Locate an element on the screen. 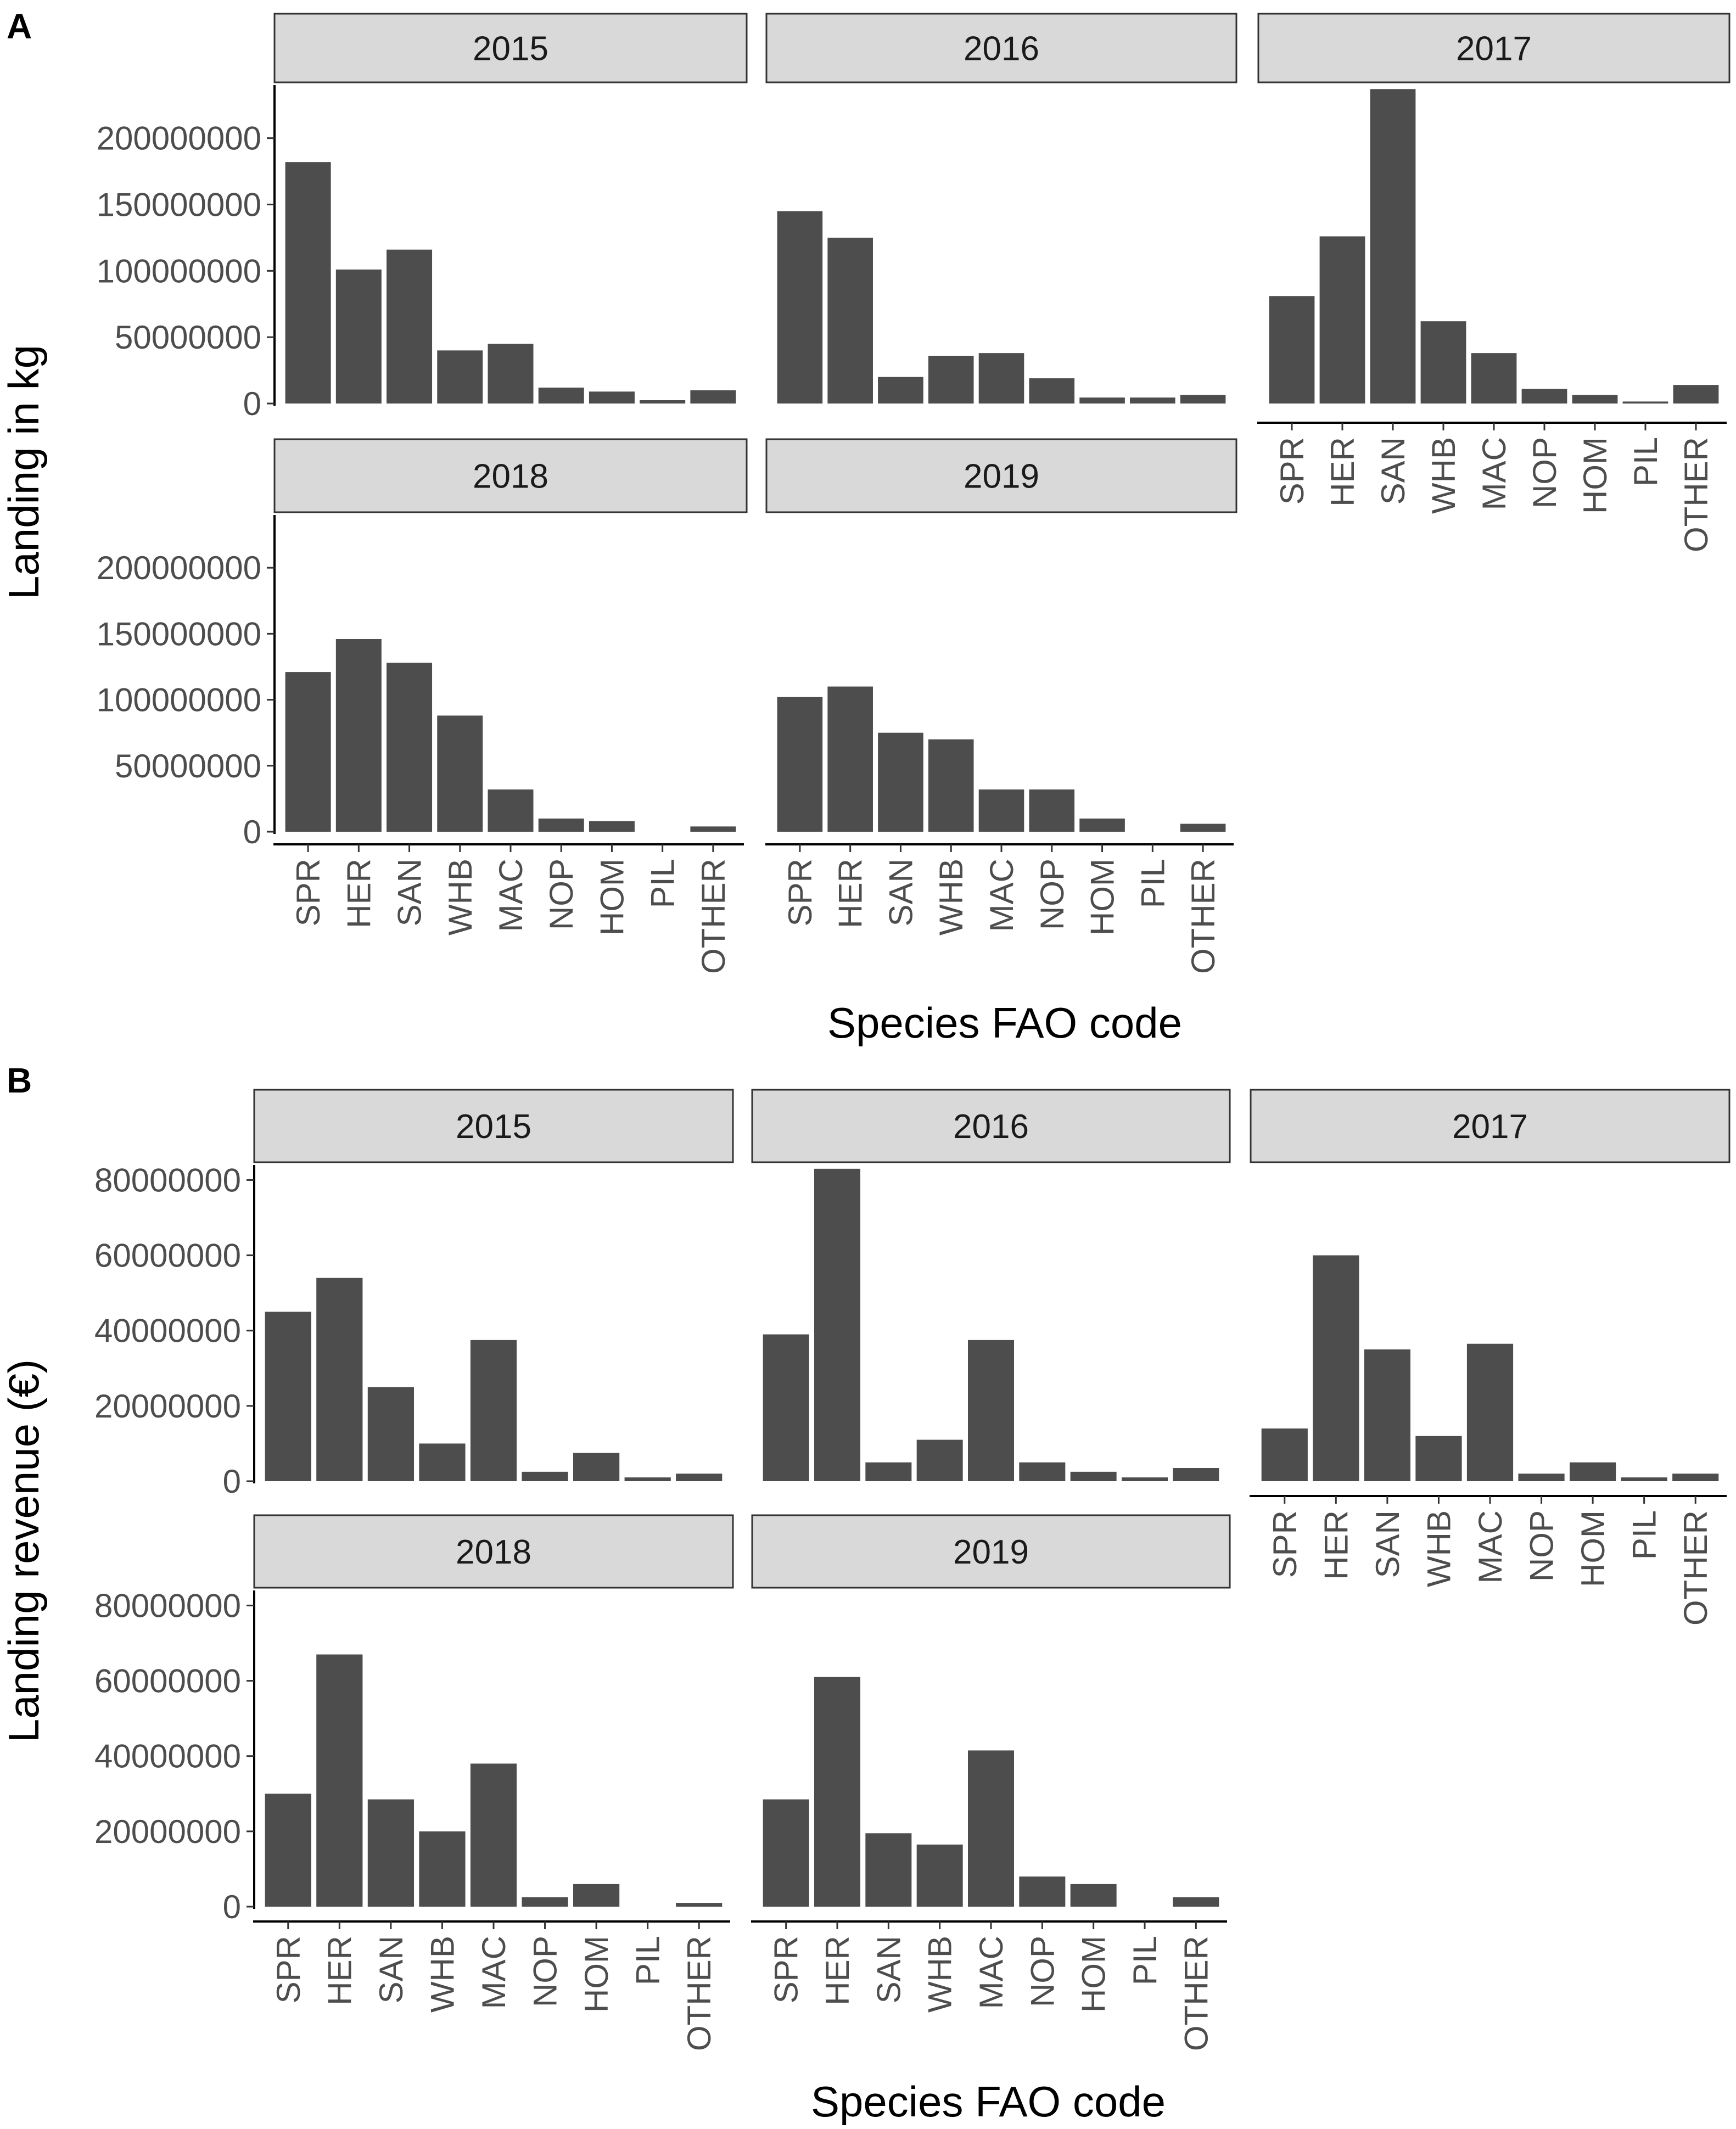  y-tick-label: 50000000 is located at coordinates (188, 337).